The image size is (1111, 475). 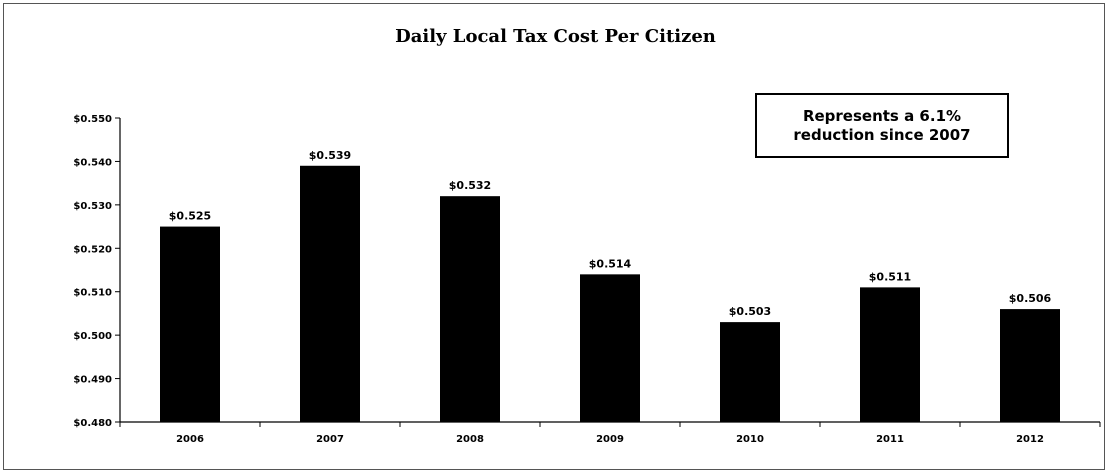 I want to click on bar-2008, so click(x=470, y=309).